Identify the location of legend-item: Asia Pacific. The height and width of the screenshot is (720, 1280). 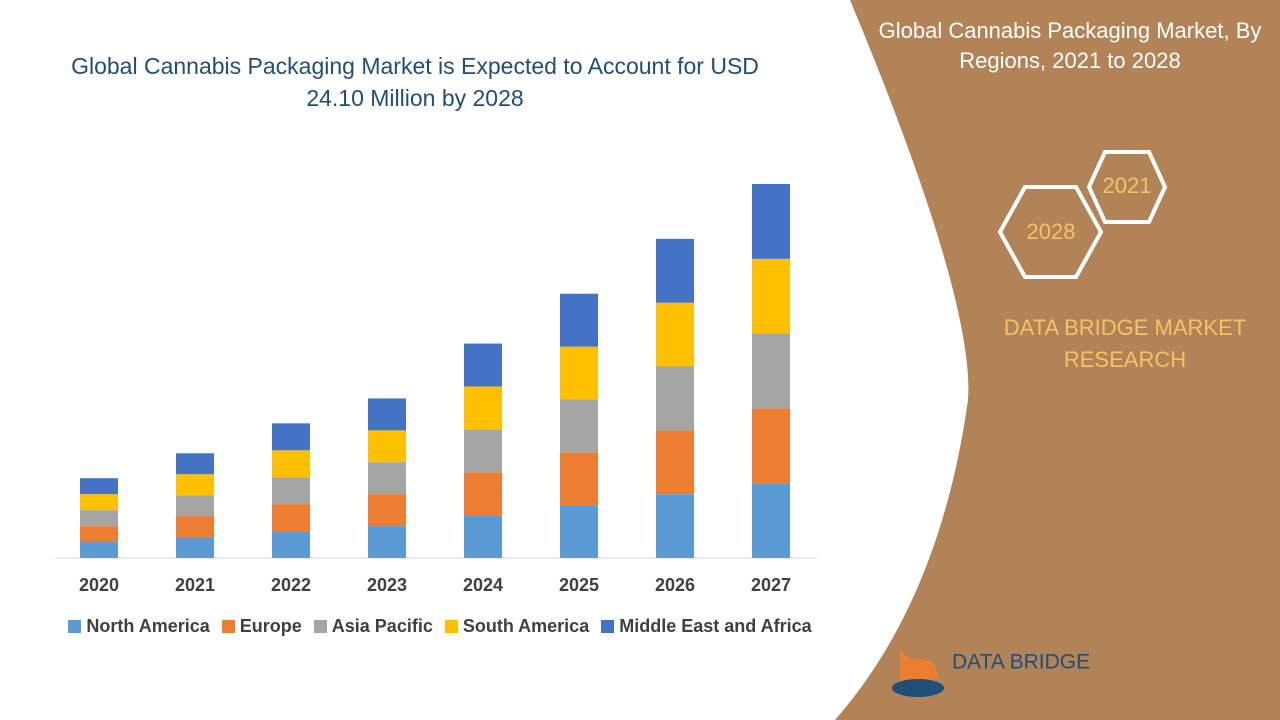
(373, 626).